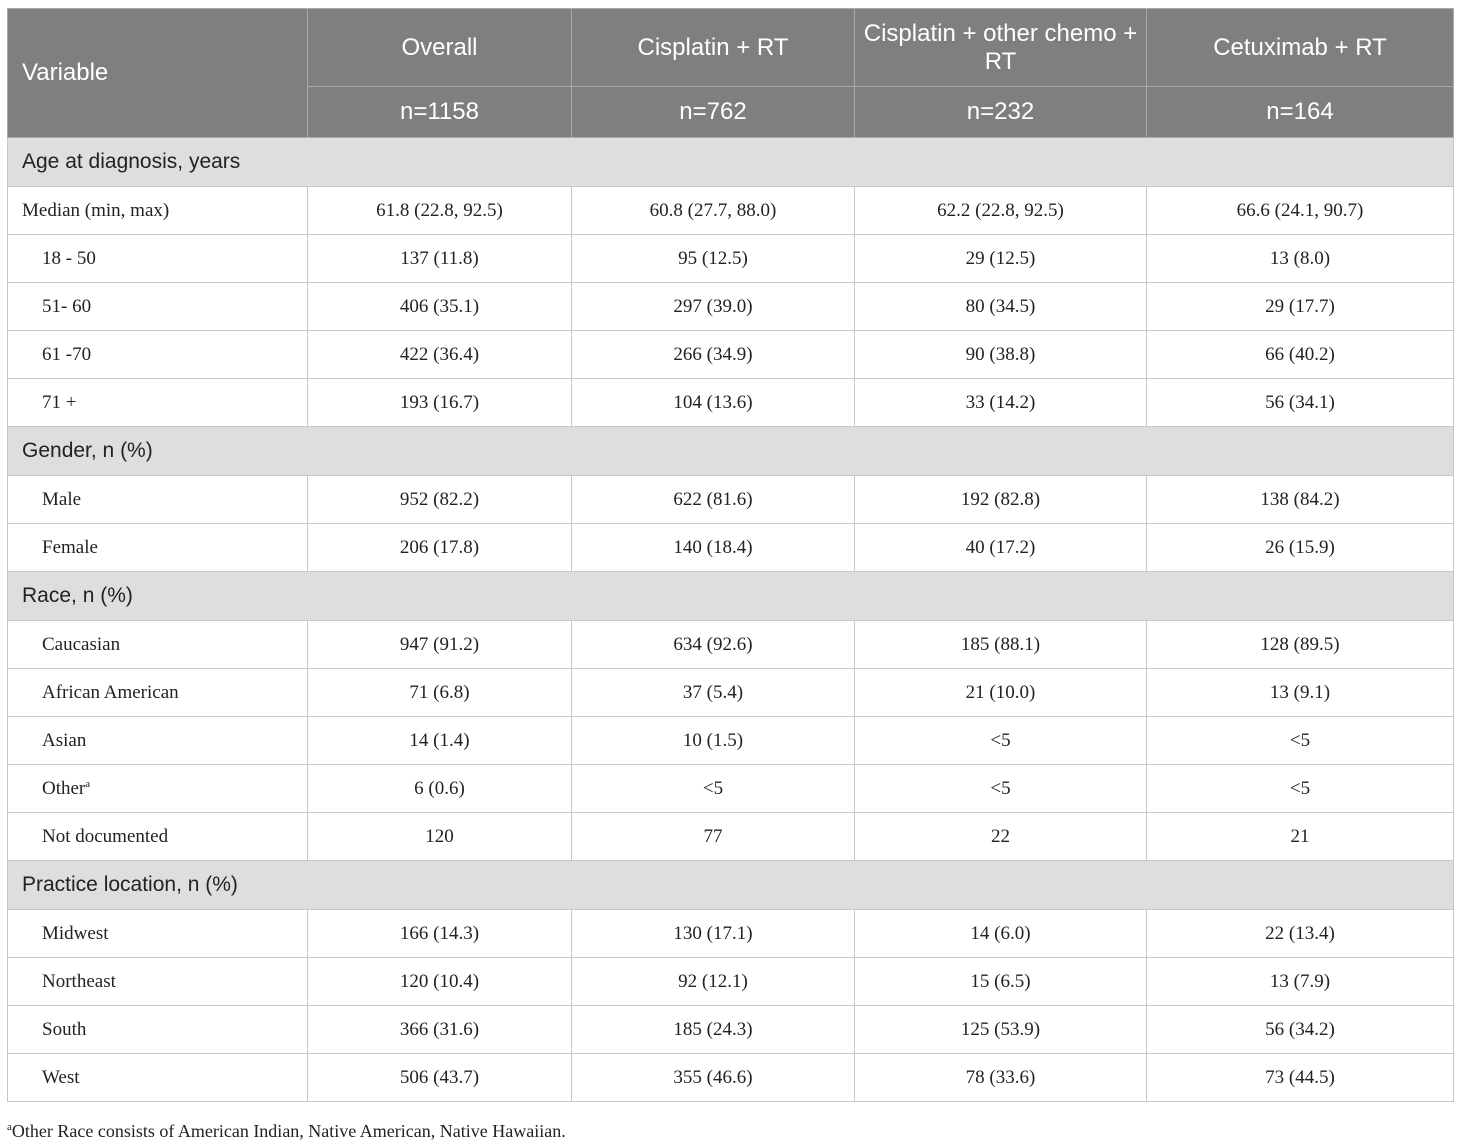 This screenshot has height=1146, width=1460. Describe the element at coordinates (1000, 499) in the screenshot. I see `cell-value: 192 (82.8)` at that location.